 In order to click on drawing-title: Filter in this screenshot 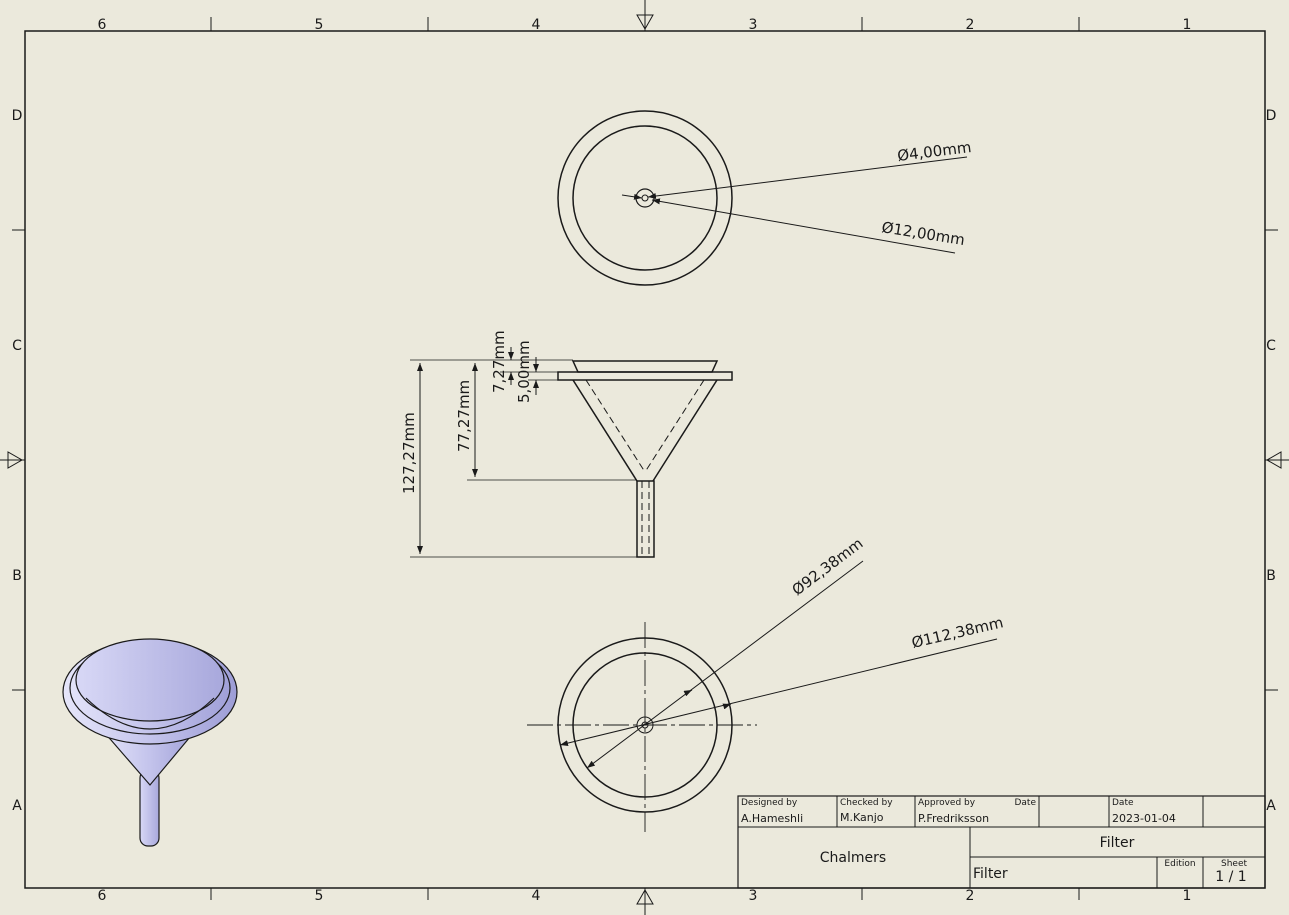, I will do `click(1117, 843)`.